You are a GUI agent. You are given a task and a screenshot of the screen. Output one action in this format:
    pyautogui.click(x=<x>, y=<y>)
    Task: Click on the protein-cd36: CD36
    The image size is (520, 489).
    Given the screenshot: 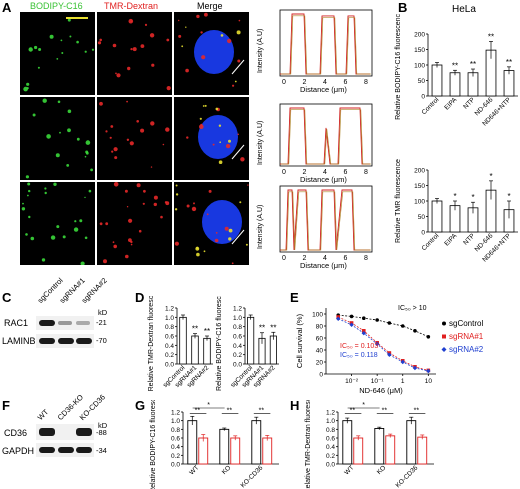 What is the action you would take?
    pyautogui.click(x=16, y=433)
    